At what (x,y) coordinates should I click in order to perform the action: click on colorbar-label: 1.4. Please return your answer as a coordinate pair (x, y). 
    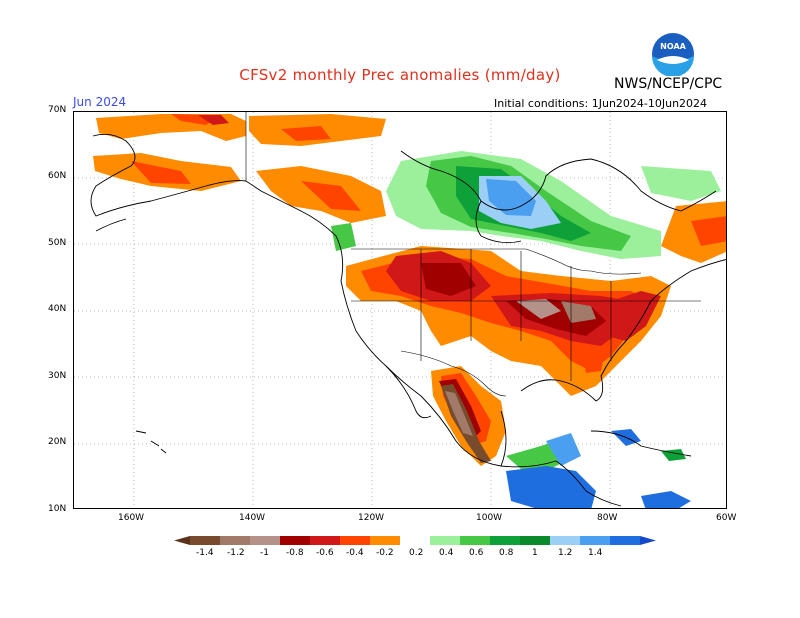
    Looking at the image, I should click on (595, 553).